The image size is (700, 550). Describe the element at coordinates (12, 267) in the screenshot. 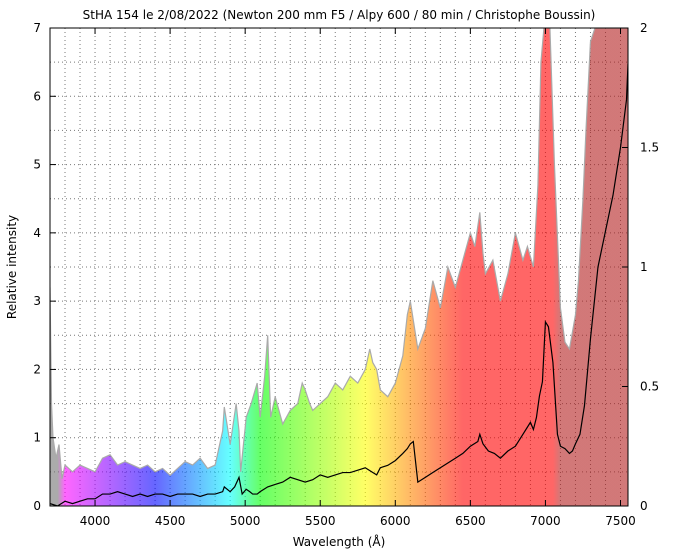

I see `y-axis-title: Relative intensity` at that location.